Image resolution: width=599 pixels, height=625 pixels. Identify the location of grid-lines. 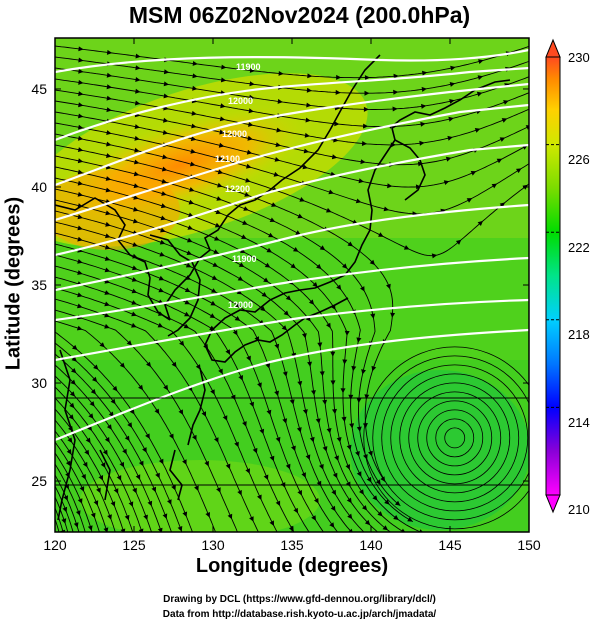
(292, 441).